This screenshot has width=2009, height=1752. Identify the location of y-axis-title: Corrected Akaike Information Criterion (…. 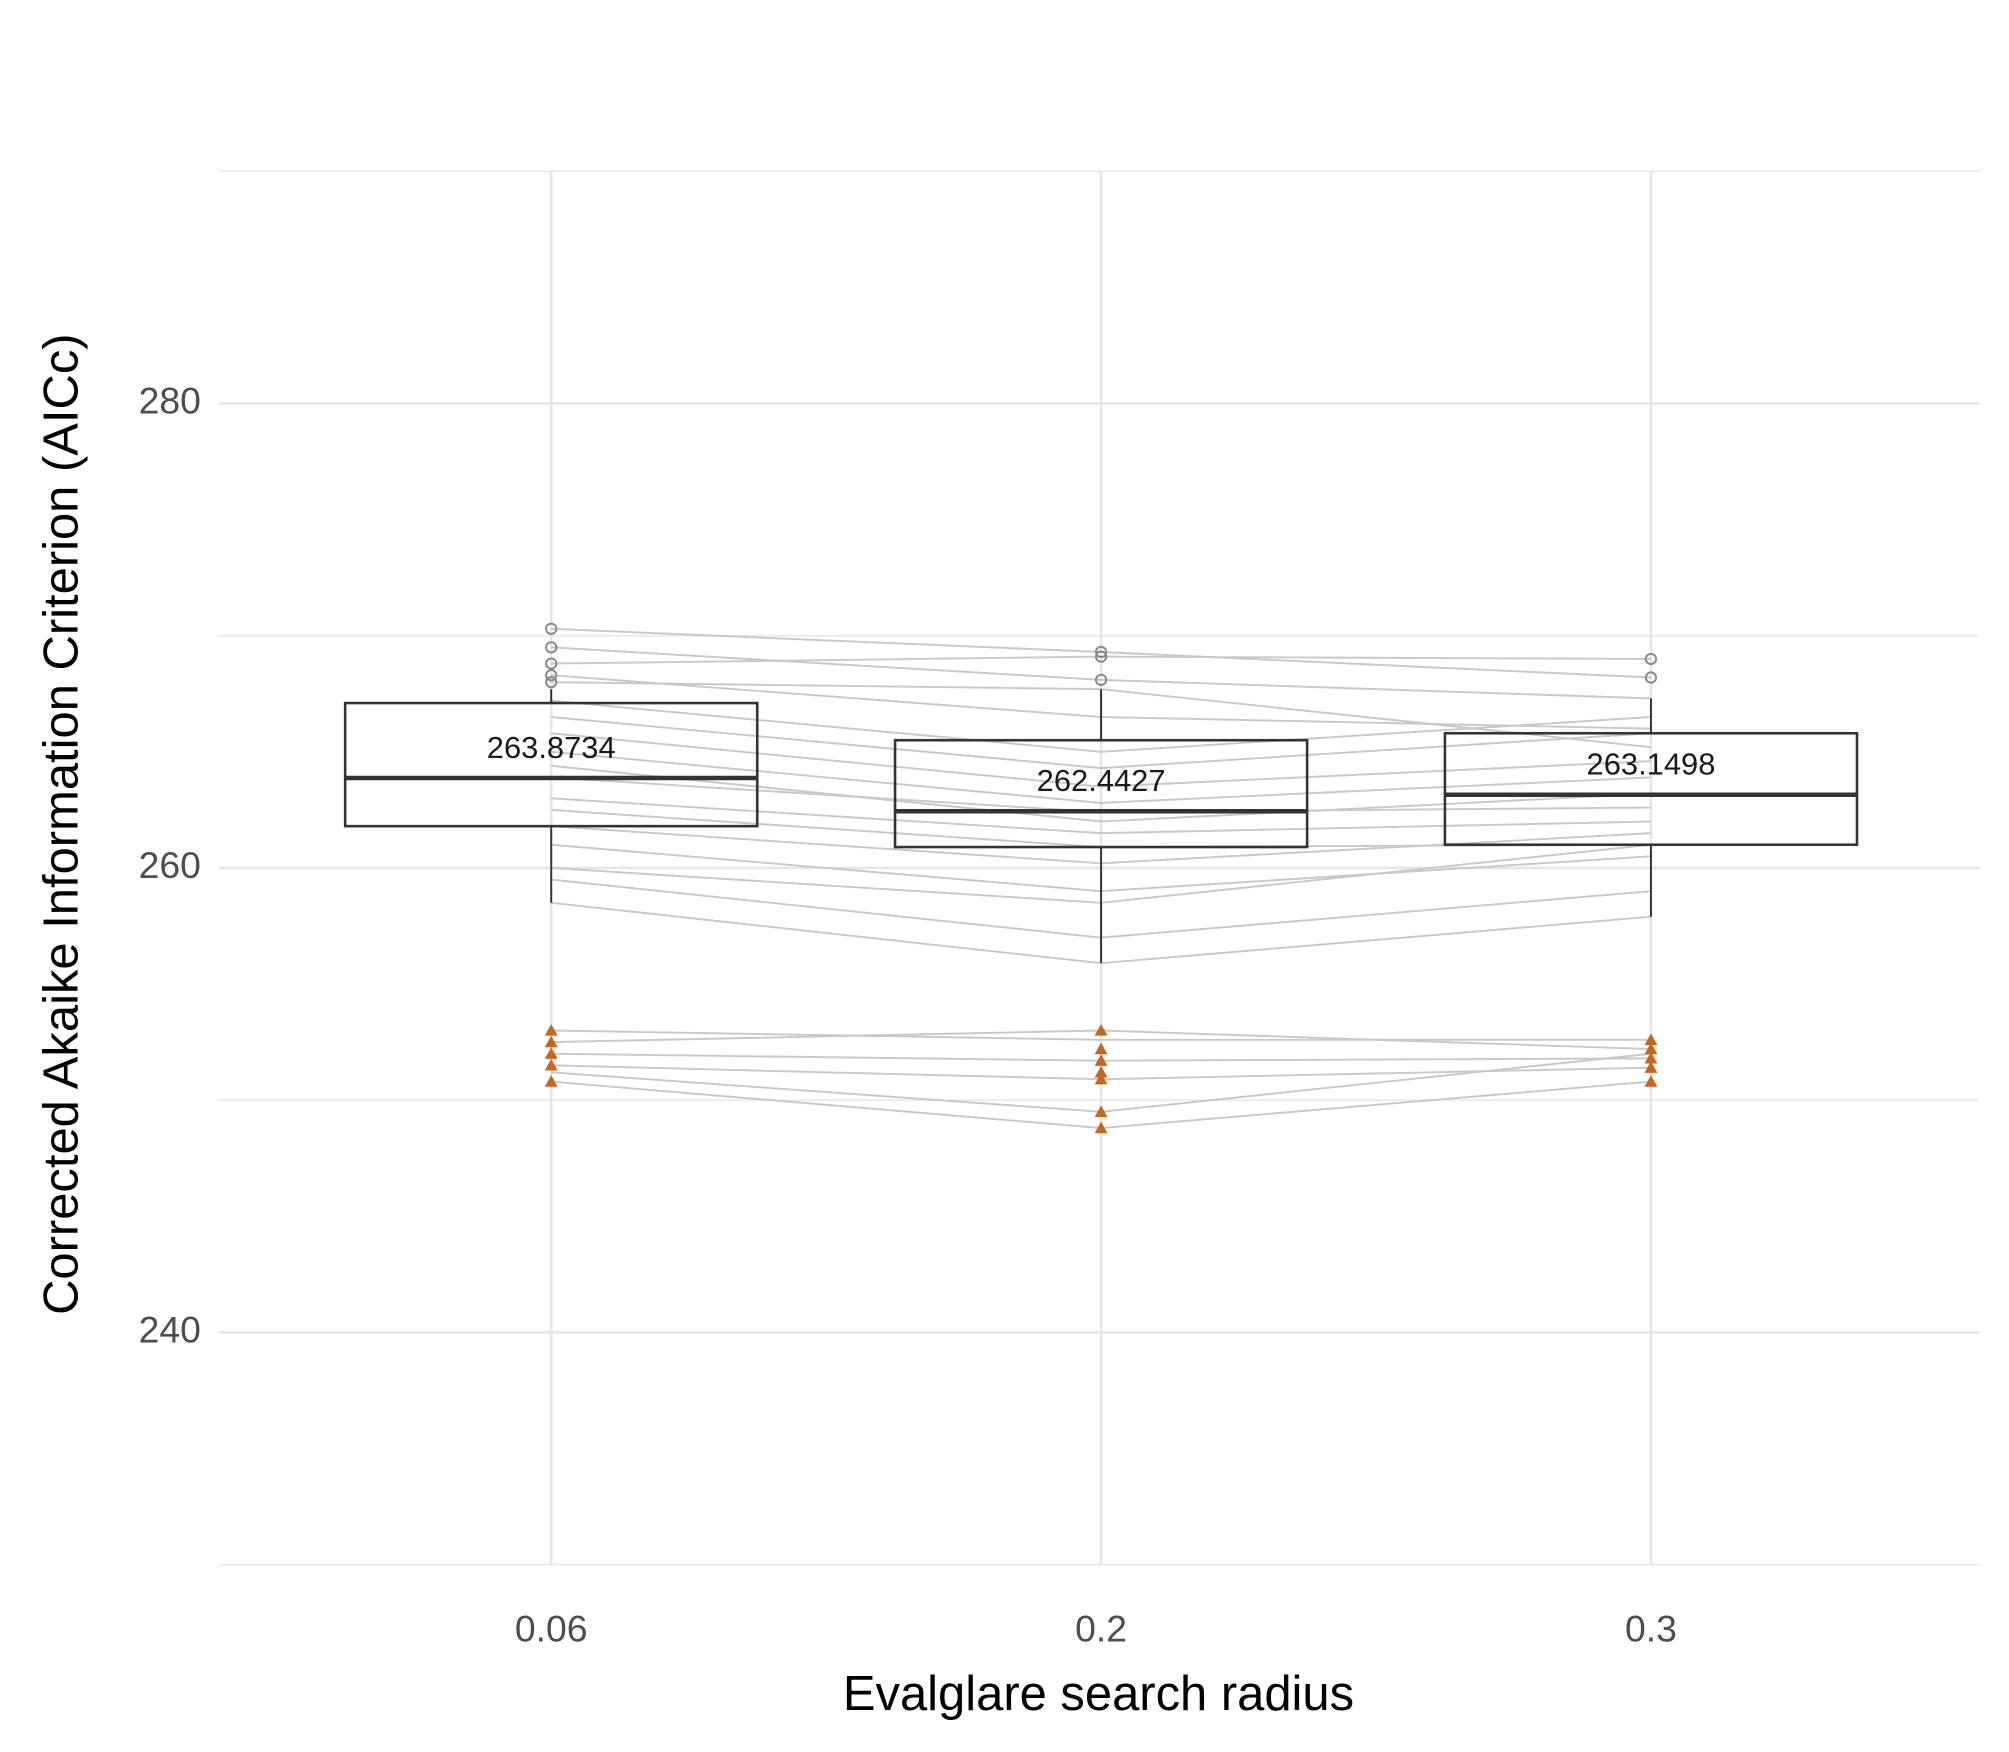
(61, 824).